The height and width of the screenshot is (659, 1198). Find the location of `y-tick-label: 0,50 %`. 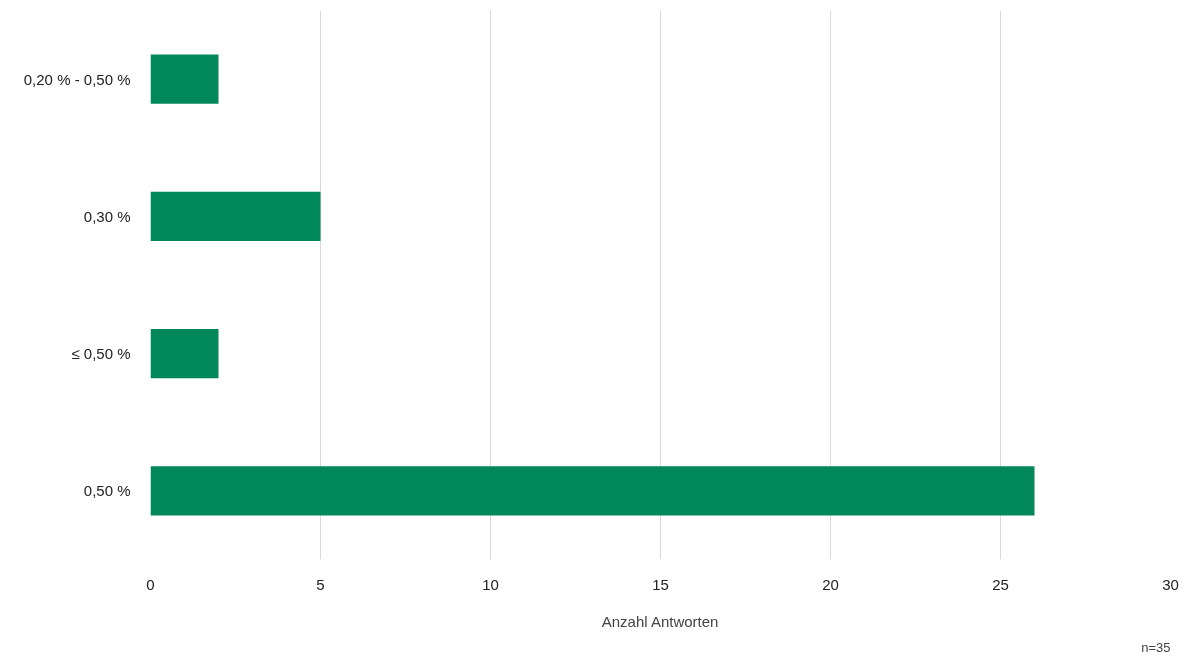

y-tick-label: 0,50 % is located at coordinates (107, 491).